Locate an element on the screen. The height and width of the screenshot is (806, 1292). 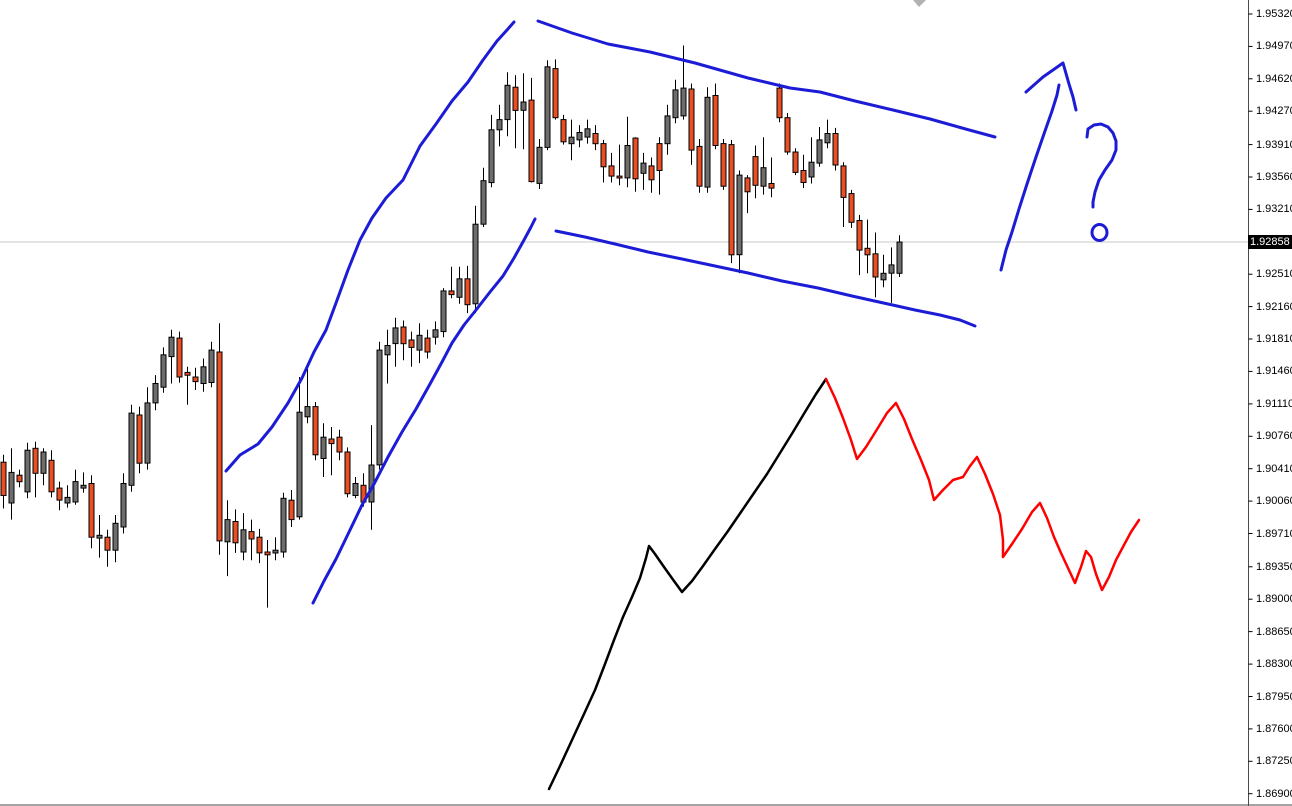
ascending-channel-right-line is located at coordinates (424, 411).